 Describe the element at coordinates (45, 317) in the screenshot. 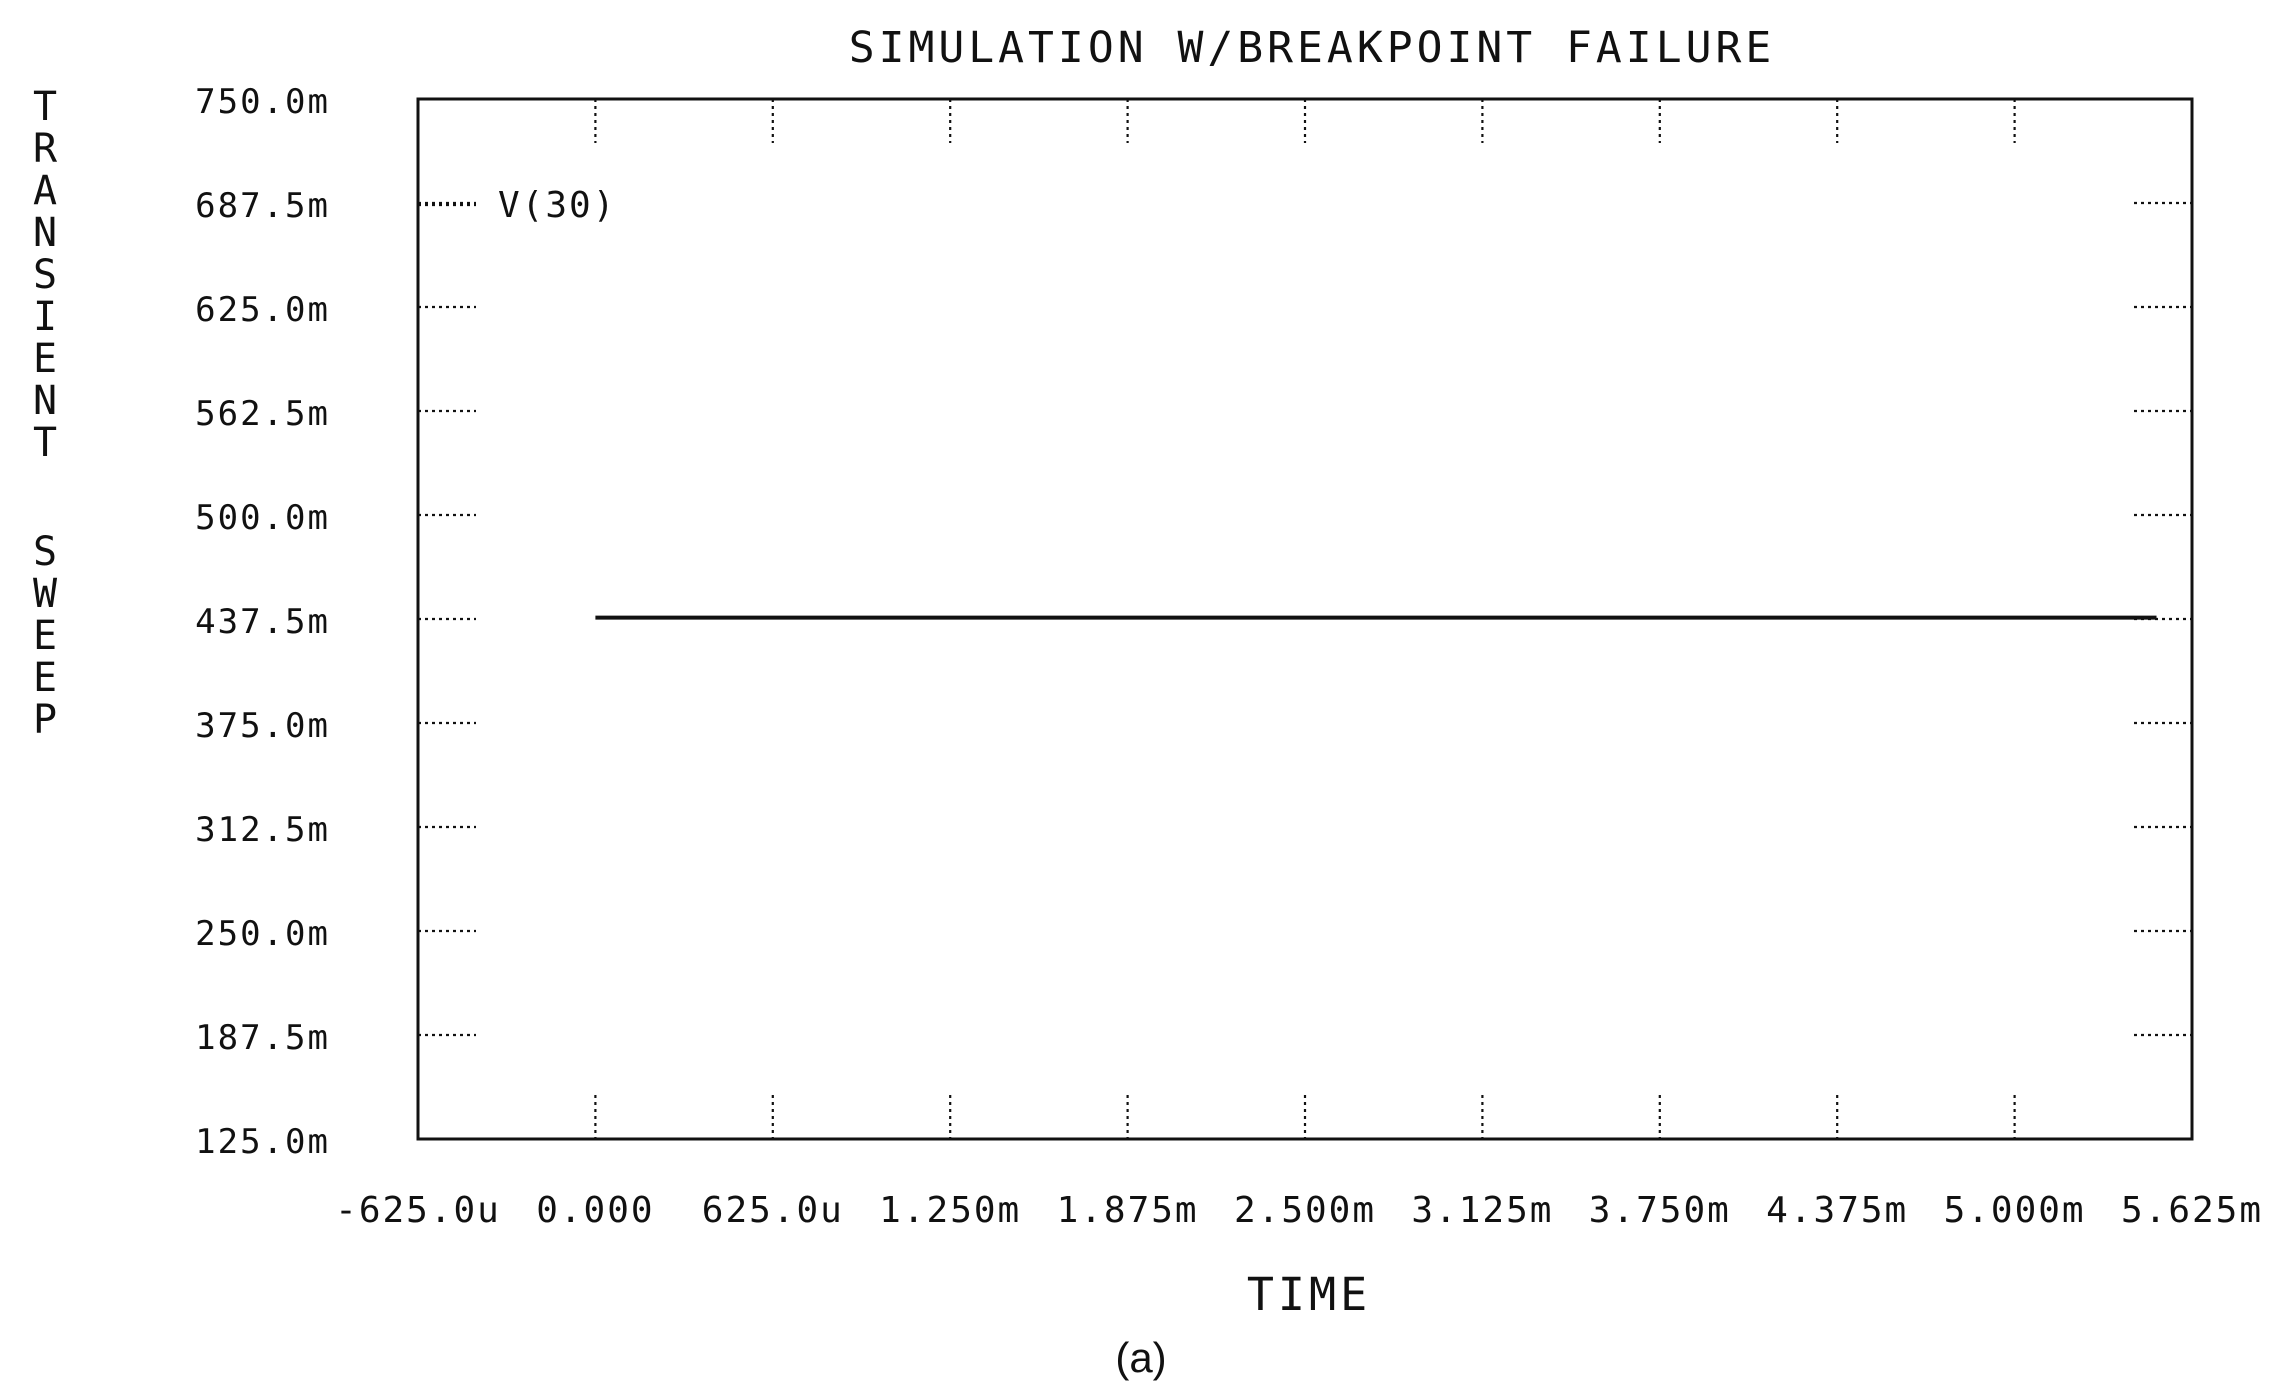

I see `y-axis-label-char: I` at that location.